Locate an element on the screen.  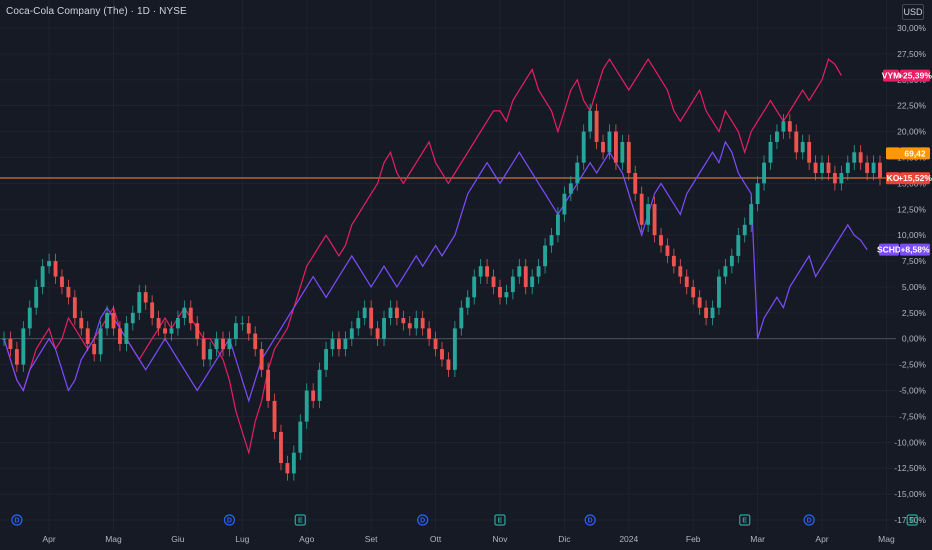
y-tick-label: 10,00% is located at coordinates (911, 235).